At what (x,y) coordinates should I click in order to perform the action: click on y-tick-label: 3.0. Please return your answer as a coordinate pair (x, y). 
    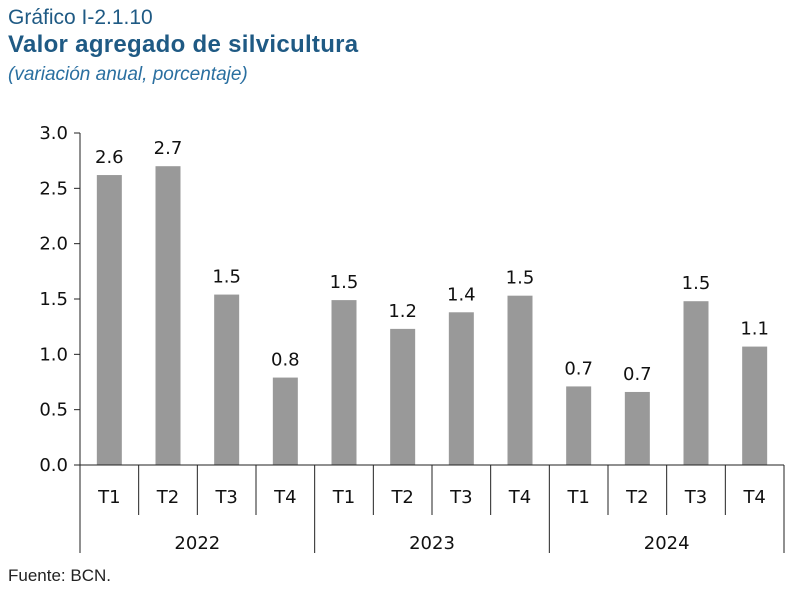
    Looking at the image, I should click on (53, 133).